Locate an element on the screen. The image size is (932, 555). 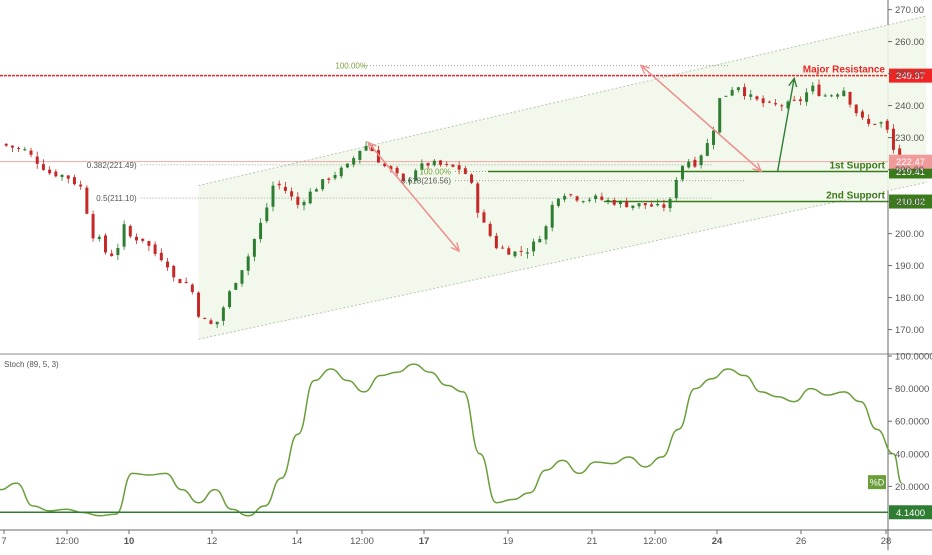
x-tick-label: 7 is located at coordinates (3, 541).